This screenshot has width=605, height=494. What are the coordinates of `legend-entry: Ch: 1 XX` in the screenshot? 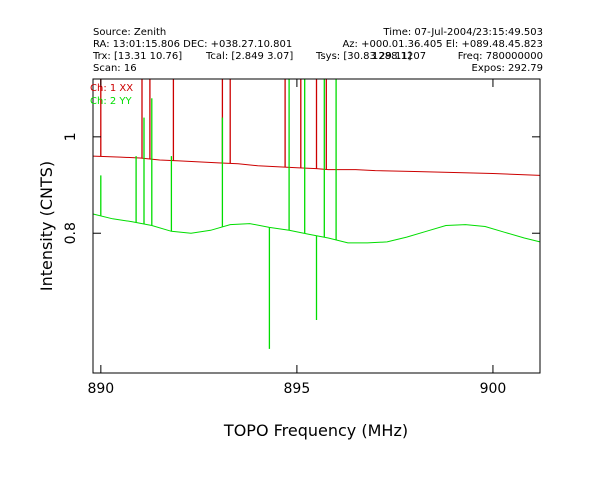 It's located at (111, 88).